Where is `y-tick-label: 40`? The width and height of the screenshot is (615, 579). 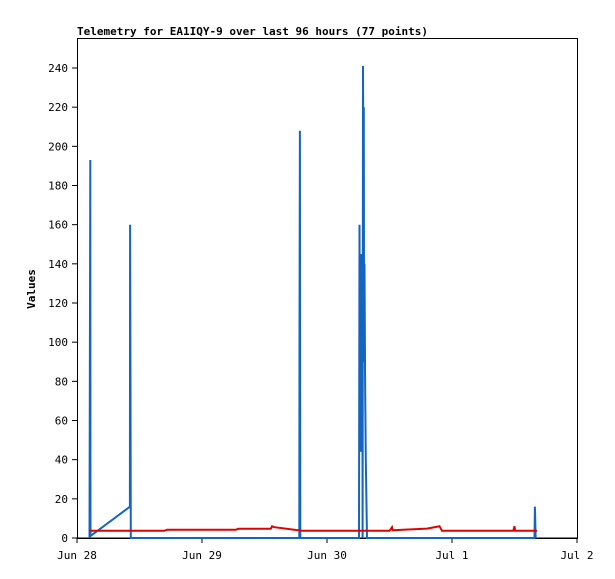
y-tick-label: 40 is located at coordinates (61, 460).